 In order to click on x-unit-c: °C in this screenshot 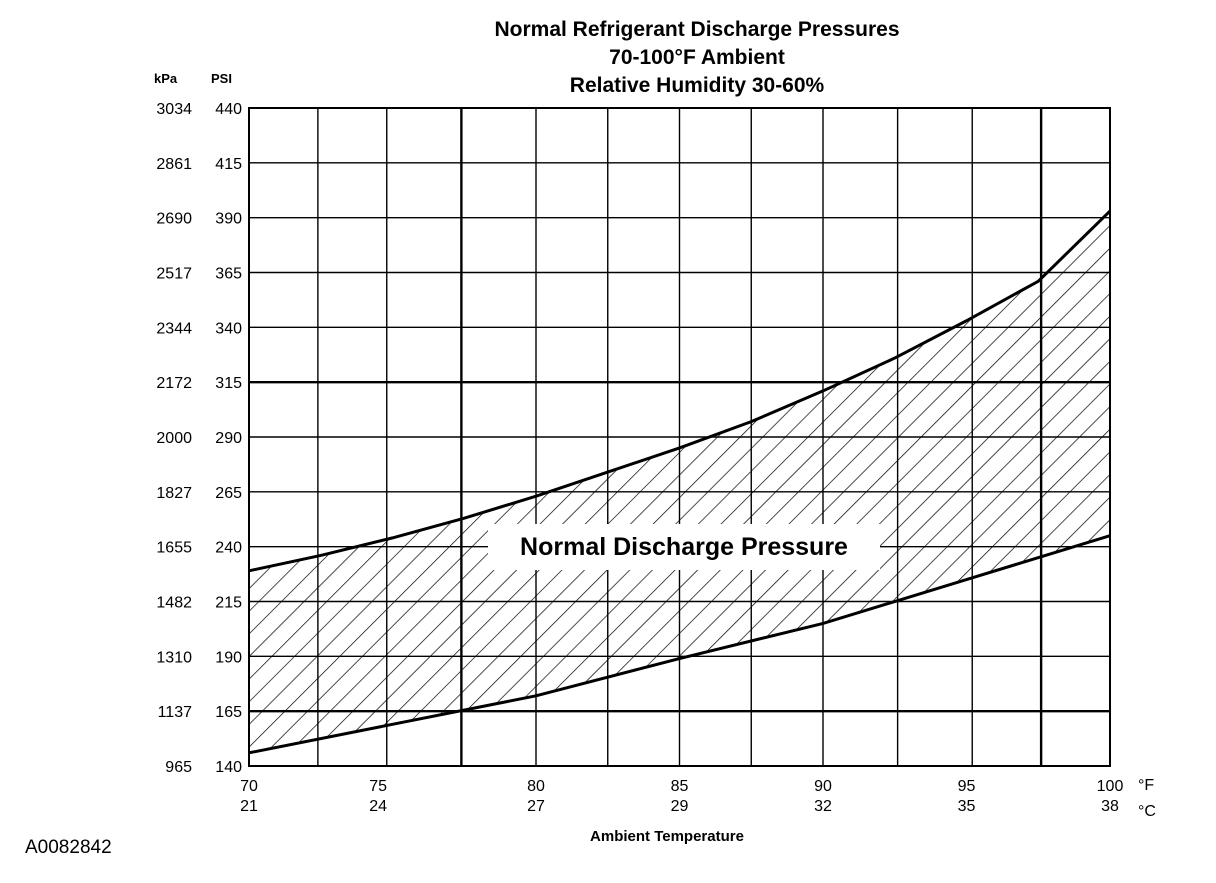, I will do `click(1147, 811)`.